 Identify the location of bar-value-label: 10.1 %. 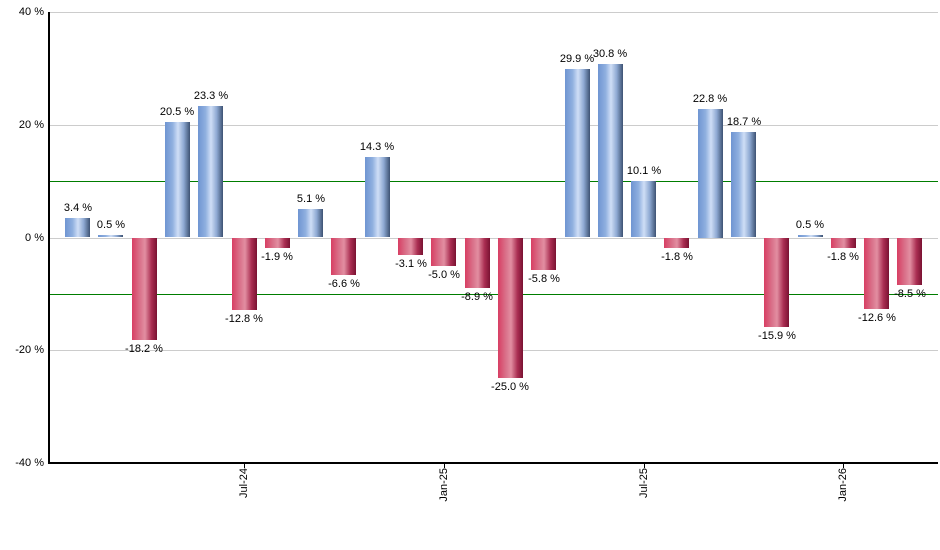
(644, 171).